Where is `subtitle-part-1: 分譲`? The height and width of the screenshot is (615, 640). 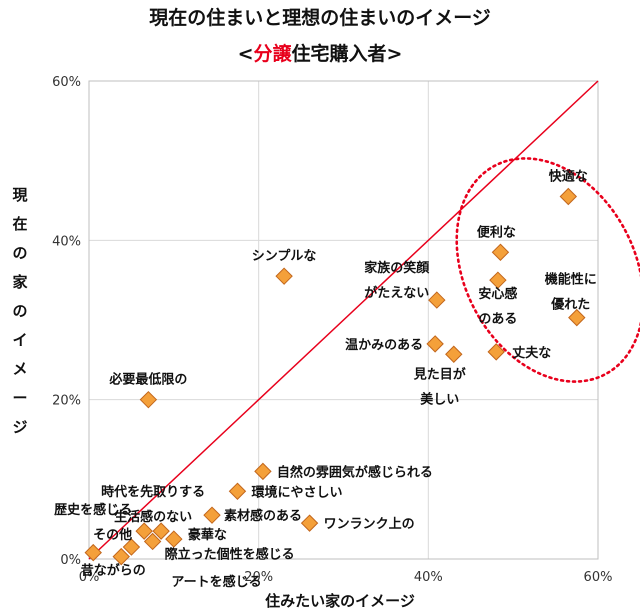 subtitle-part-1: 分譲 is located at coordinates (272, 53).